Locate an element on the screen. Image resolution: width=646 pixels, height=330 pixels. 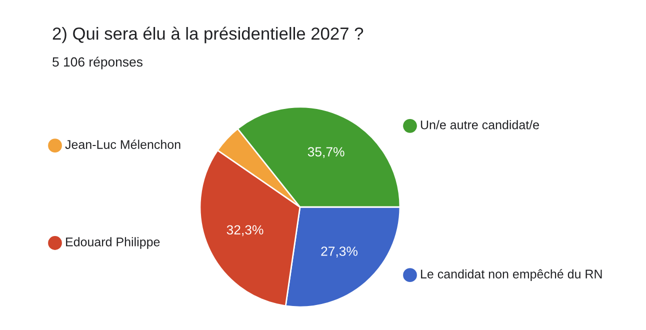
legend-label: Un/e autre candidat/e is located at coordinates (479, 125).